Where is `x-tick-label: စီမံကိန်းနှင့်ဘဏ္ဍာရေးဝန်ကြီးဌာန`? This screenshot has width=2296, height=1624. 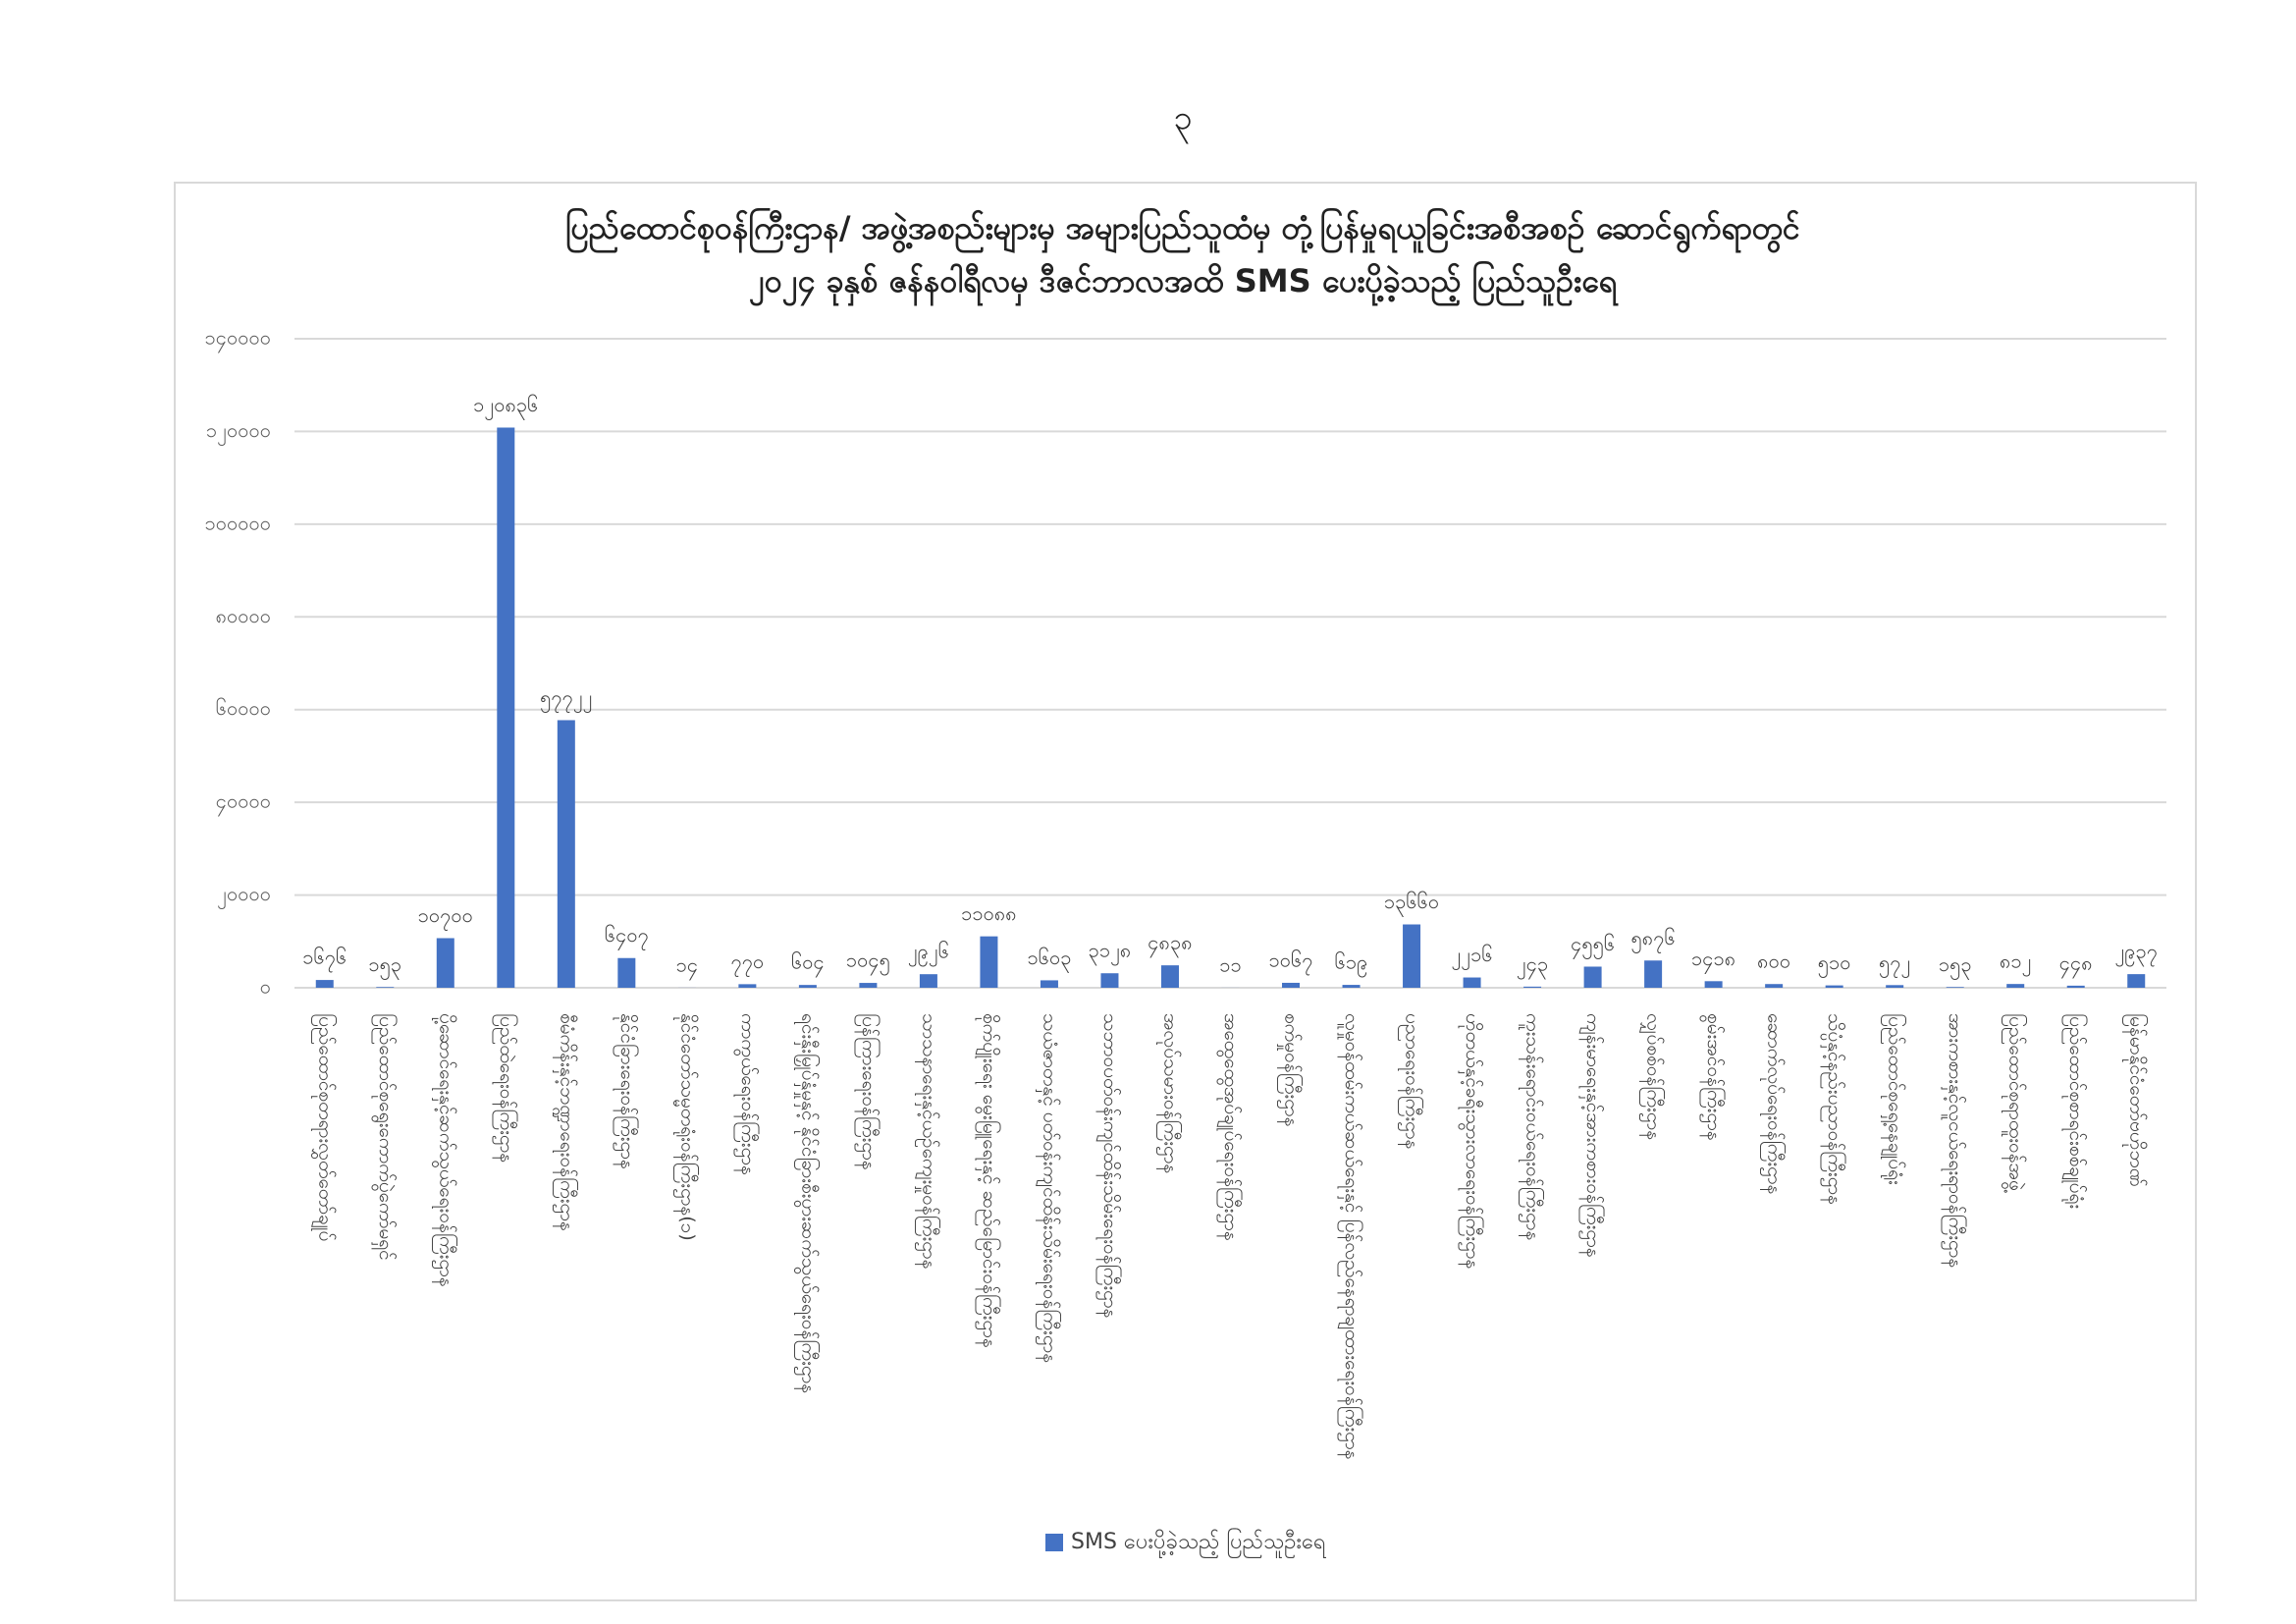
x-tick-label: စီမံကိန်းနှင့်ဘဏ္ဍာရေးဝန်ကြီးဌာန is located at coordinates (565, 1122).